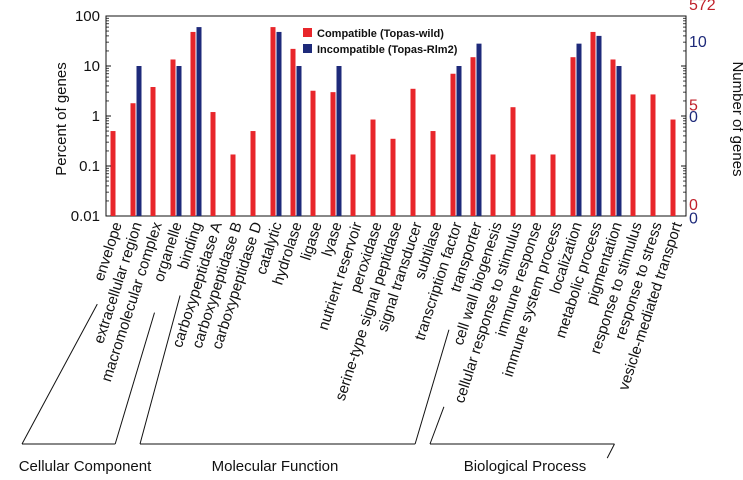 This screenshot has width=743, height=480. I want to click on y-tick-label: 100, so click(87, 16).